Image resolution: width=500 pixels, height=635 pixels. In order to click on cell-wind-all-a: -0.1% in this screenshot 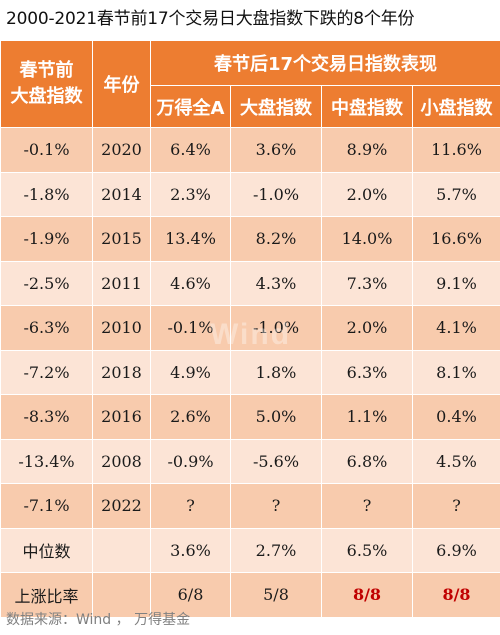, I will do `click(190, 328)`.